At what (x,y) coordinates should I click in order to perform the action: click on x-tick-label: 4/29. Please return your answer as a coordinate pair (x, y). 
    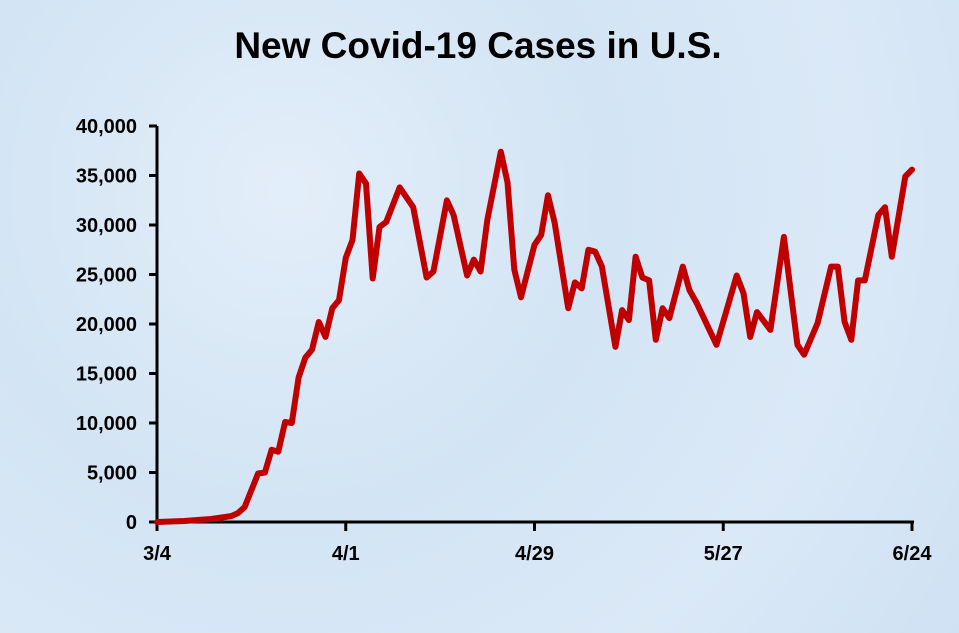
    Looking at the image, I should click on (534, 554).